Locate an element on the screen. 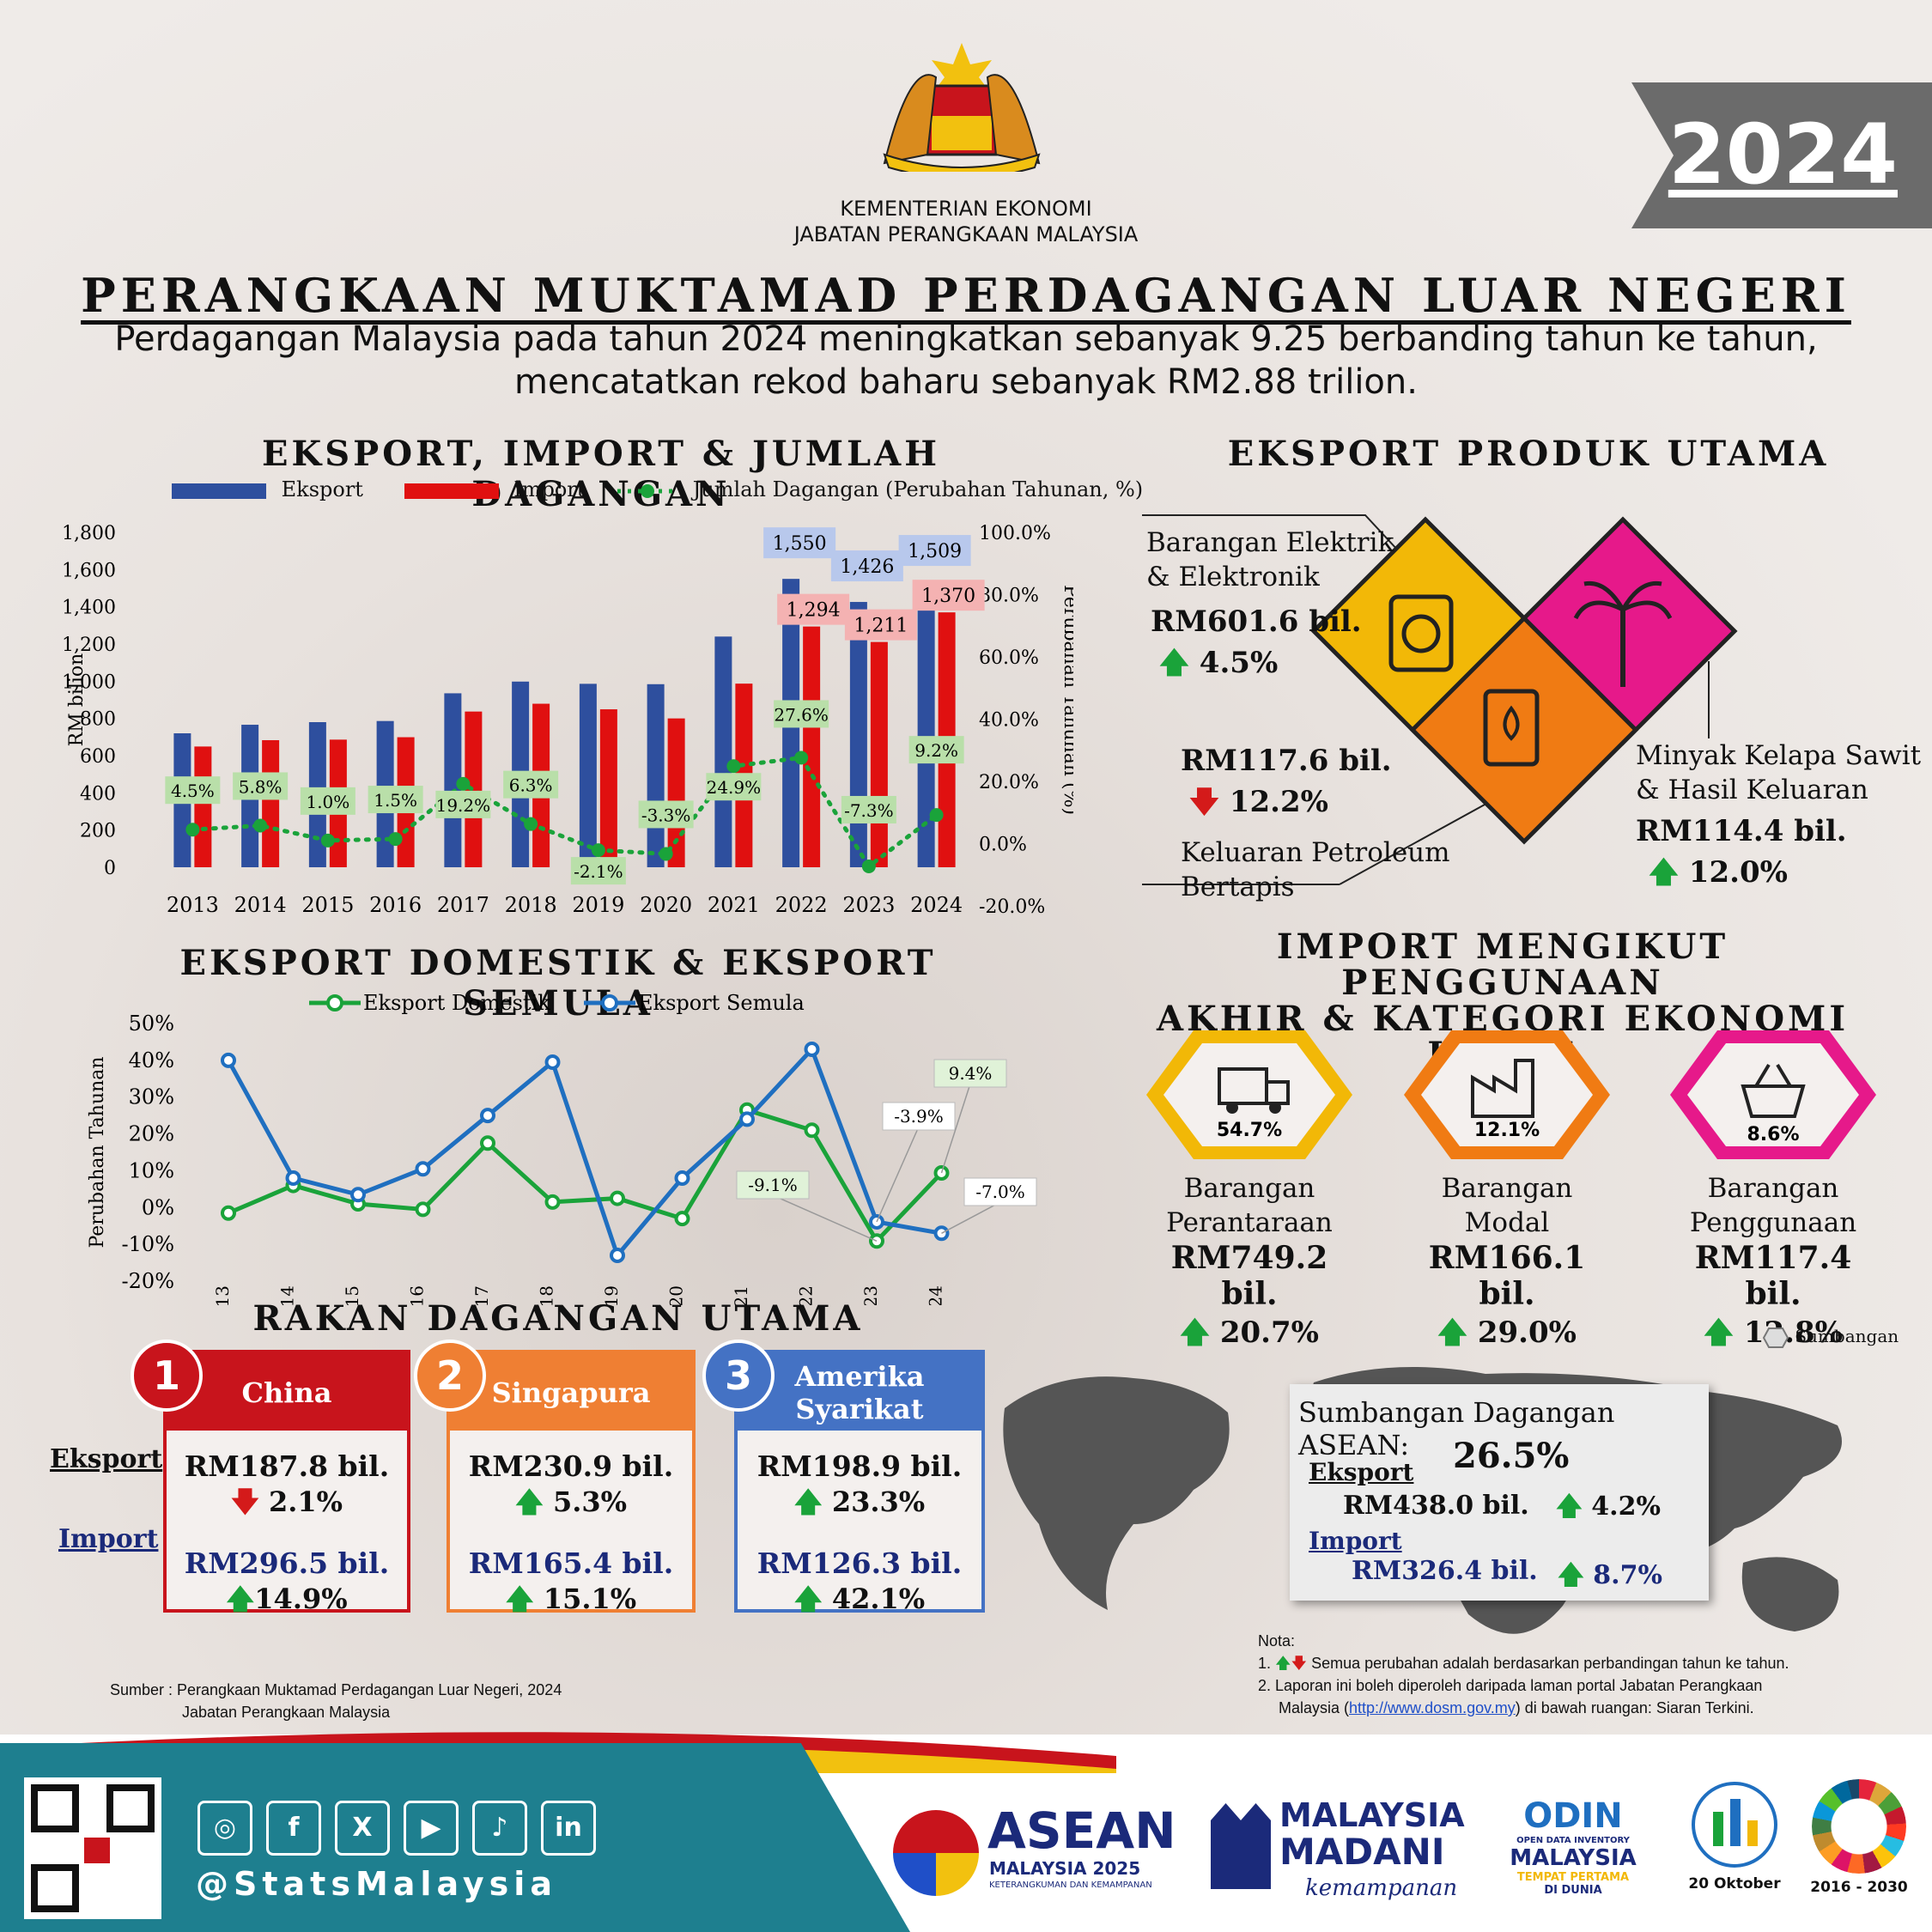  trade-change-label: 1.0% is located at coordinates (327, 802).